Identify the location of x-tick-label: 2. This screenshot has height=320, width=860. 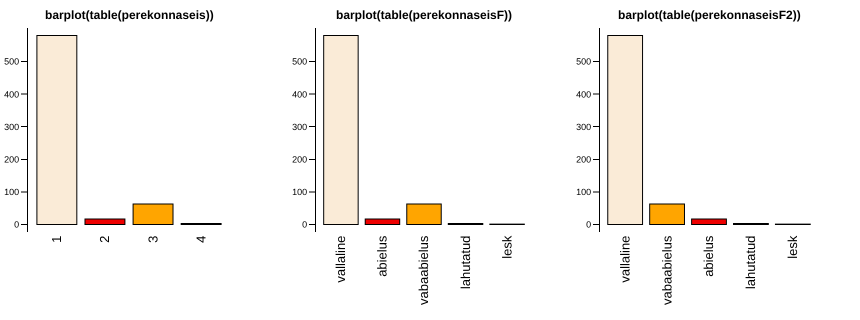
(104, 239).